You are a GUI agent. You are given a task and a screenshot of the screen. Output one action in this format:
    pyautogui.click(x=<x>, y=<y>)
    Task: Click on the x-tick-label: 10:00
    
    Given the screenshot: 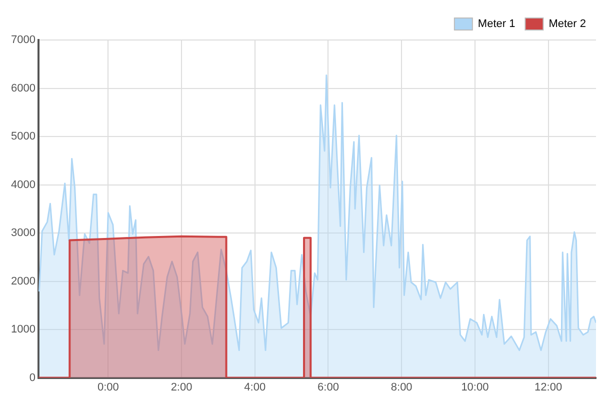 What is the action you would take?
    pyautogui.click(x=475, y=387)
    